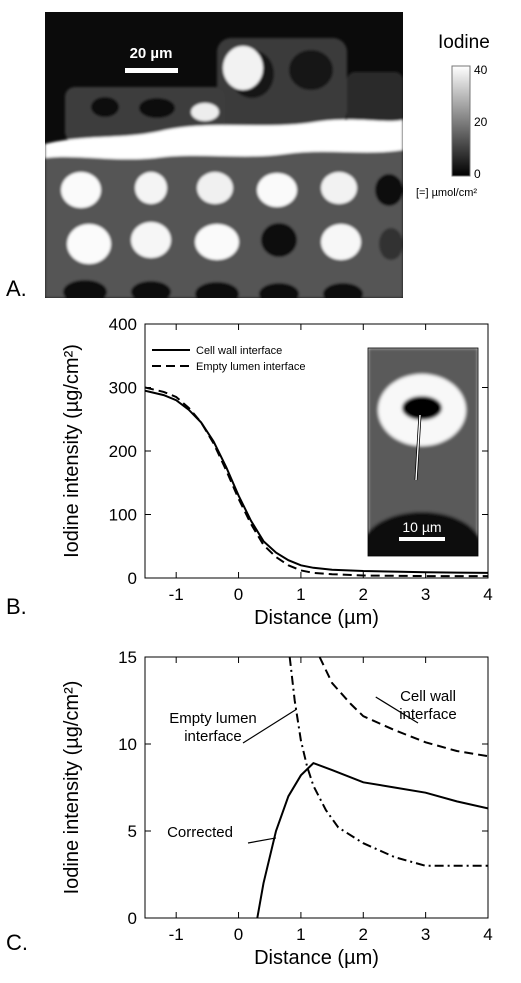  Describe the element at coordinates (239, 351) in the screenshot. I see `legend-label: Cell wall interface` at that location.